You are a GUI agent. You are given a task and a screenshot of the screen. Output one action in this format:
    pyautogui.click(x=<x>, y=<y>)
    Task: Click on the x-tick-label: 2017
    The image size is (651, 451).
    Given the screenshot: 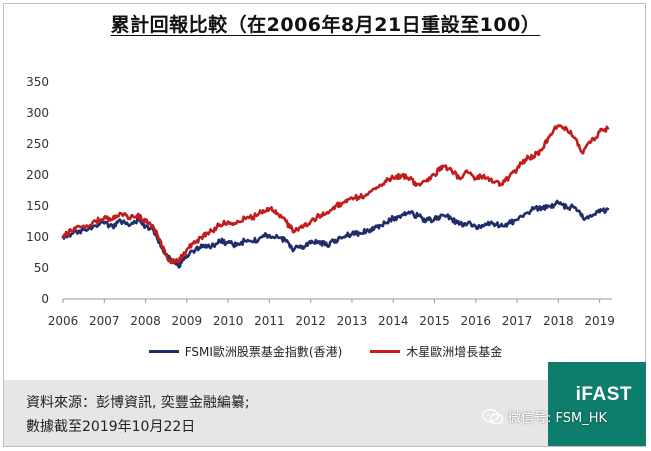 What is the action you would take?
    pyautogui.click(x=517, y=321)
    